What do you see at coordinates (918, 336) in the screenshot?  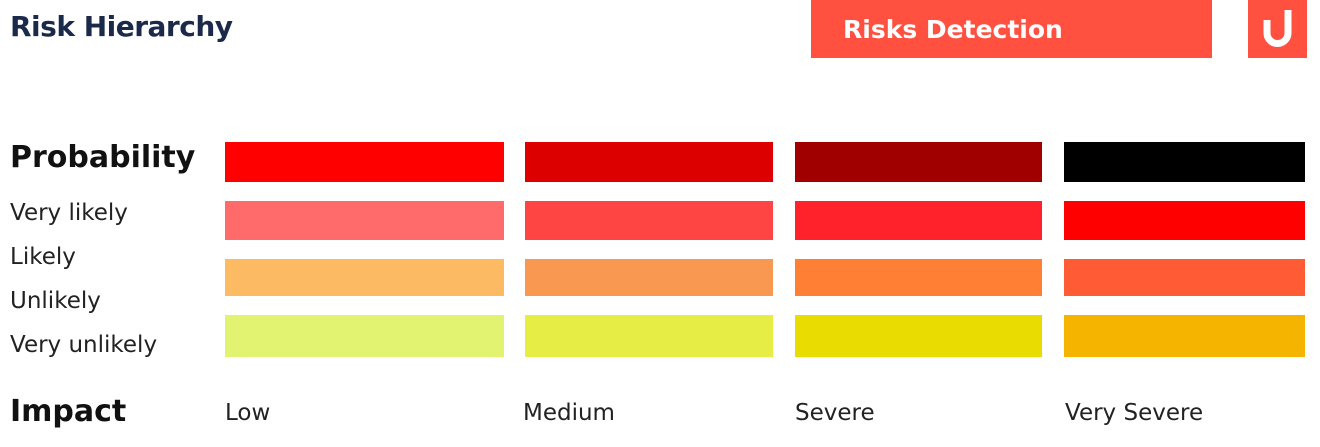 I see `risk-cell-unlikely-severe` at bounding box center [918, 336].